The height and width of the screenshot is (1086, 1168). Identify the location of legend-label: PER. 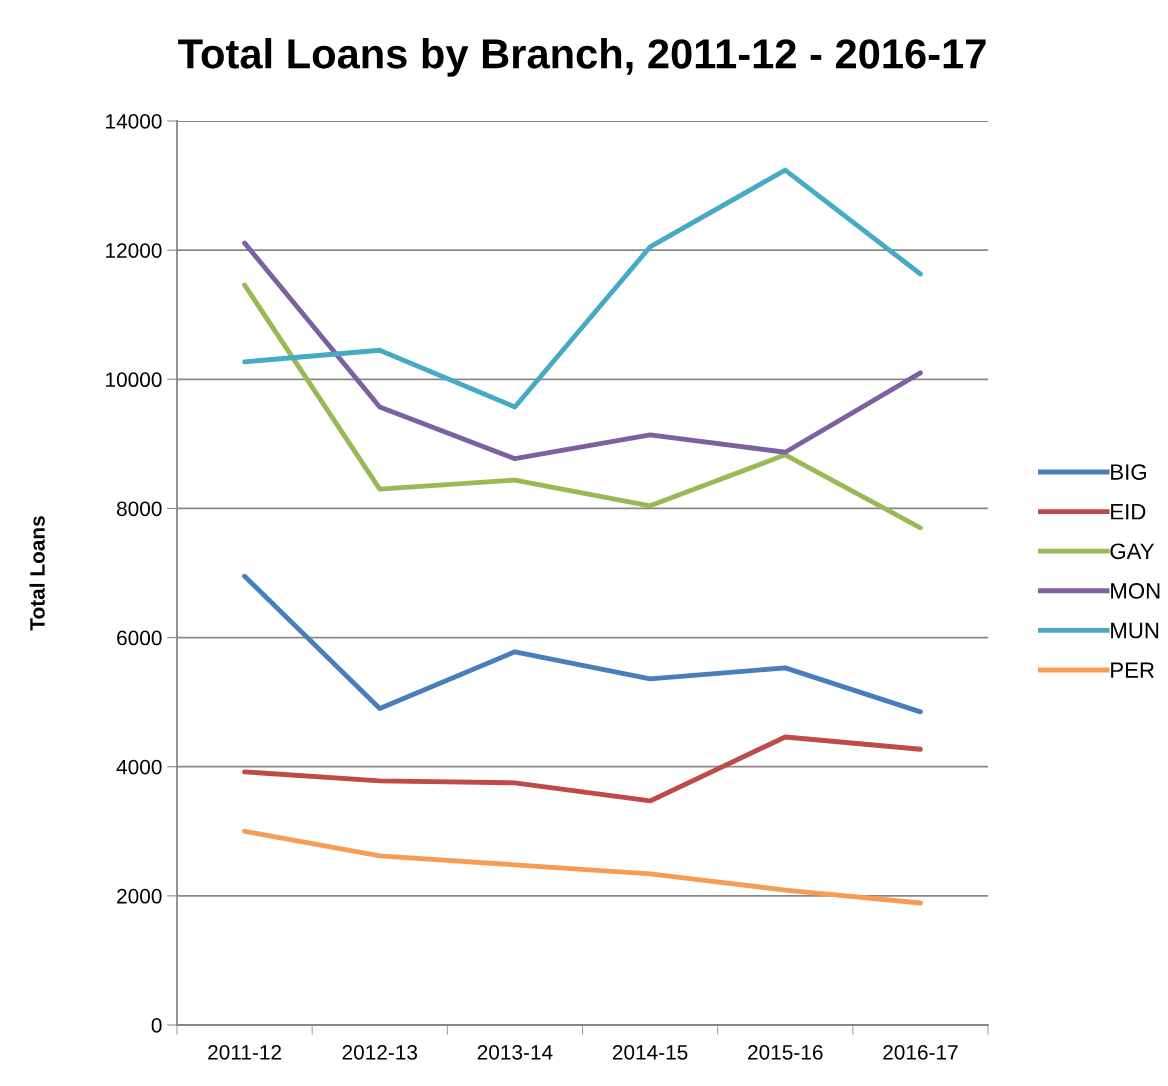
(1132, 670).